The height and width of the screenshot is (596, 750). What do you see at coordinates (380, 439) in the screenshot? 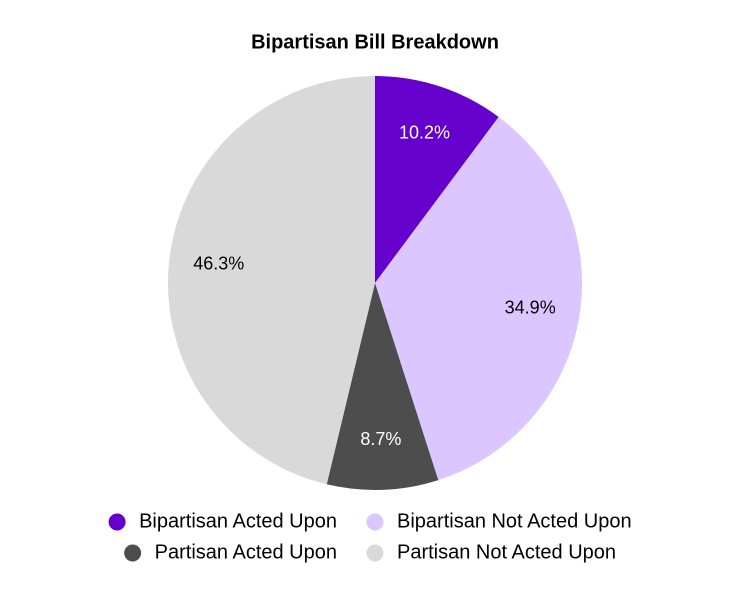
I see `slice-label: 8.7%` at bounding box center [380, 439].